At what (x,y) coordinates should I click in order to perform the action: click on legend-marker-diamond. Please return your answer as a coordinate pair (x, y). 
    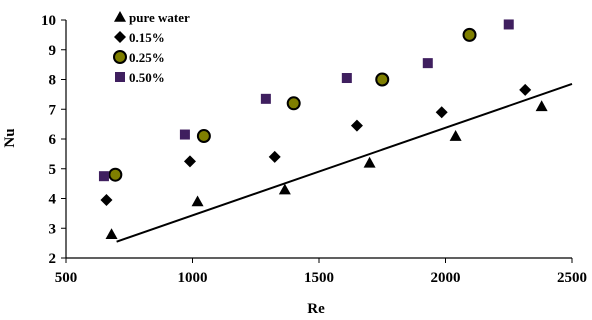
    Looking at the image, I should click on (120, 37).